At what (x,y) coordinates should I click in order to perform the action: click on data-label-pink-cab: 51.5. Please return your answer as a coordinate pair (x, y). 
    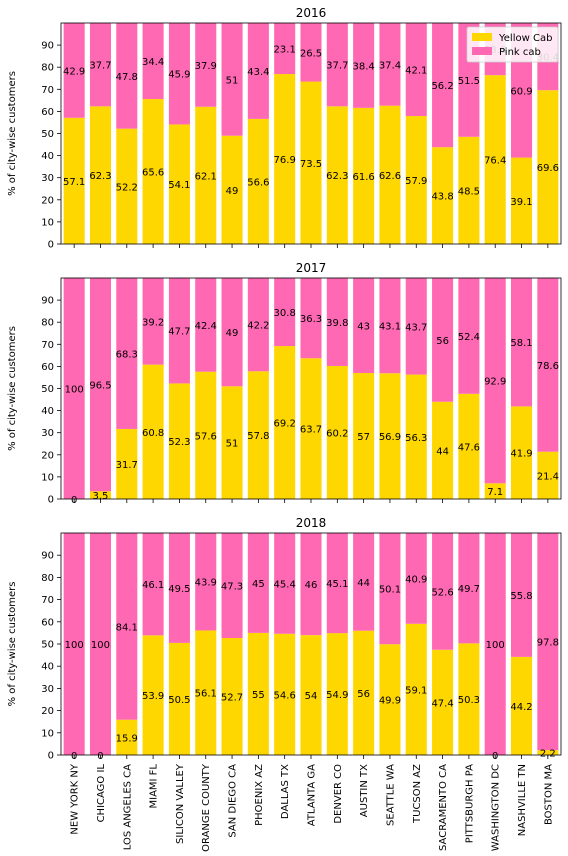
    Looking at the image, I should click on (469, 81).